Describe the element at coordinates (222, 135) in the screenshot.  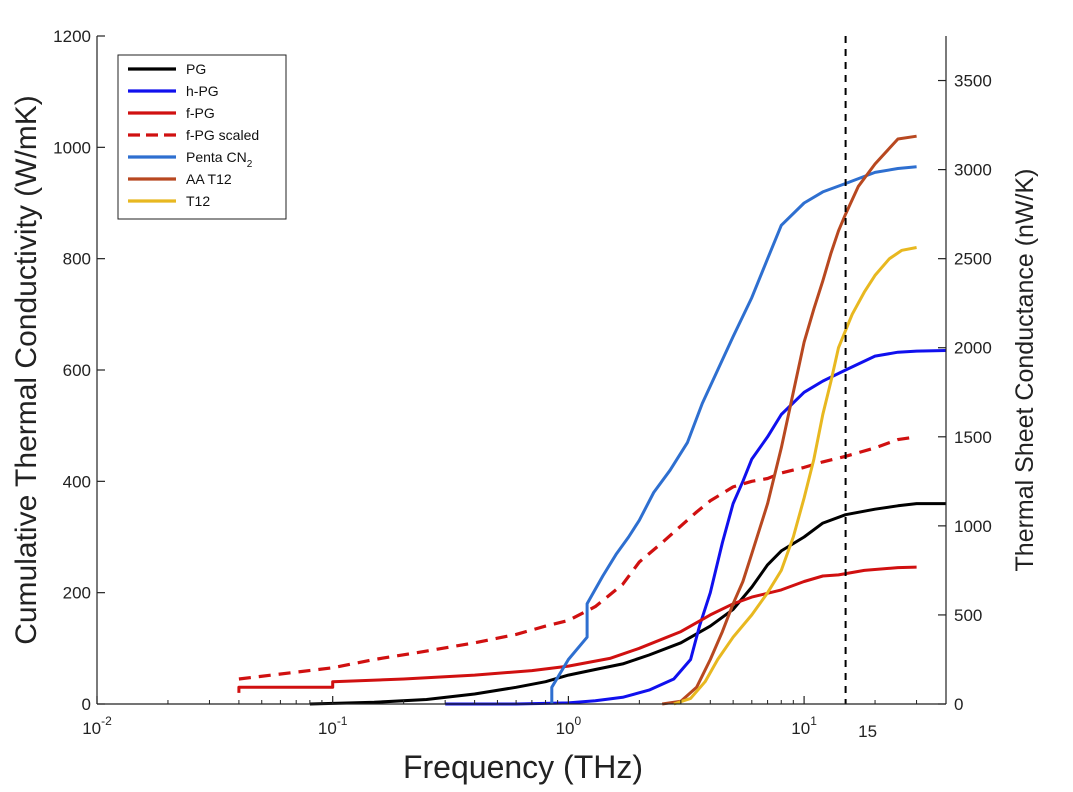
I see `legend-label: f-PG scaled` at that location.